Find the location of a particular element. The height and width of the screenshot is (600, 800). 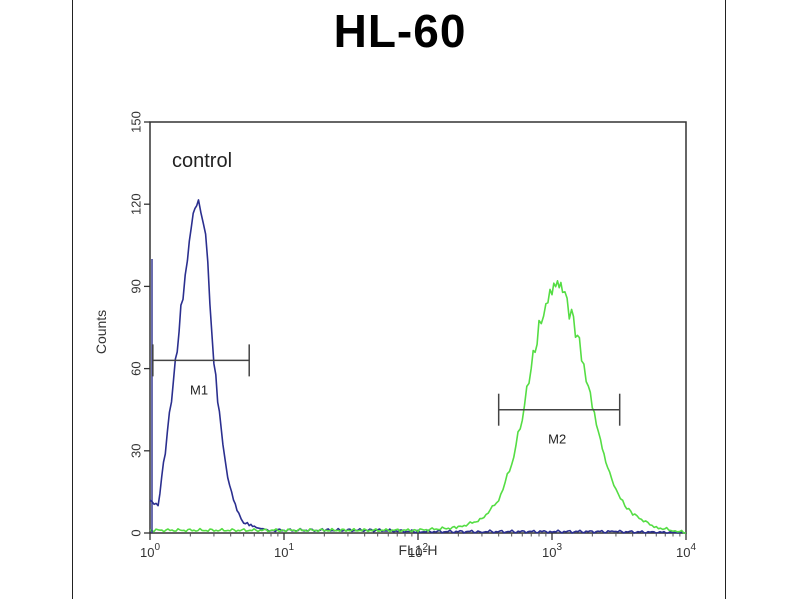

y-axis-label: Counts is located at coordinates (101, 332).